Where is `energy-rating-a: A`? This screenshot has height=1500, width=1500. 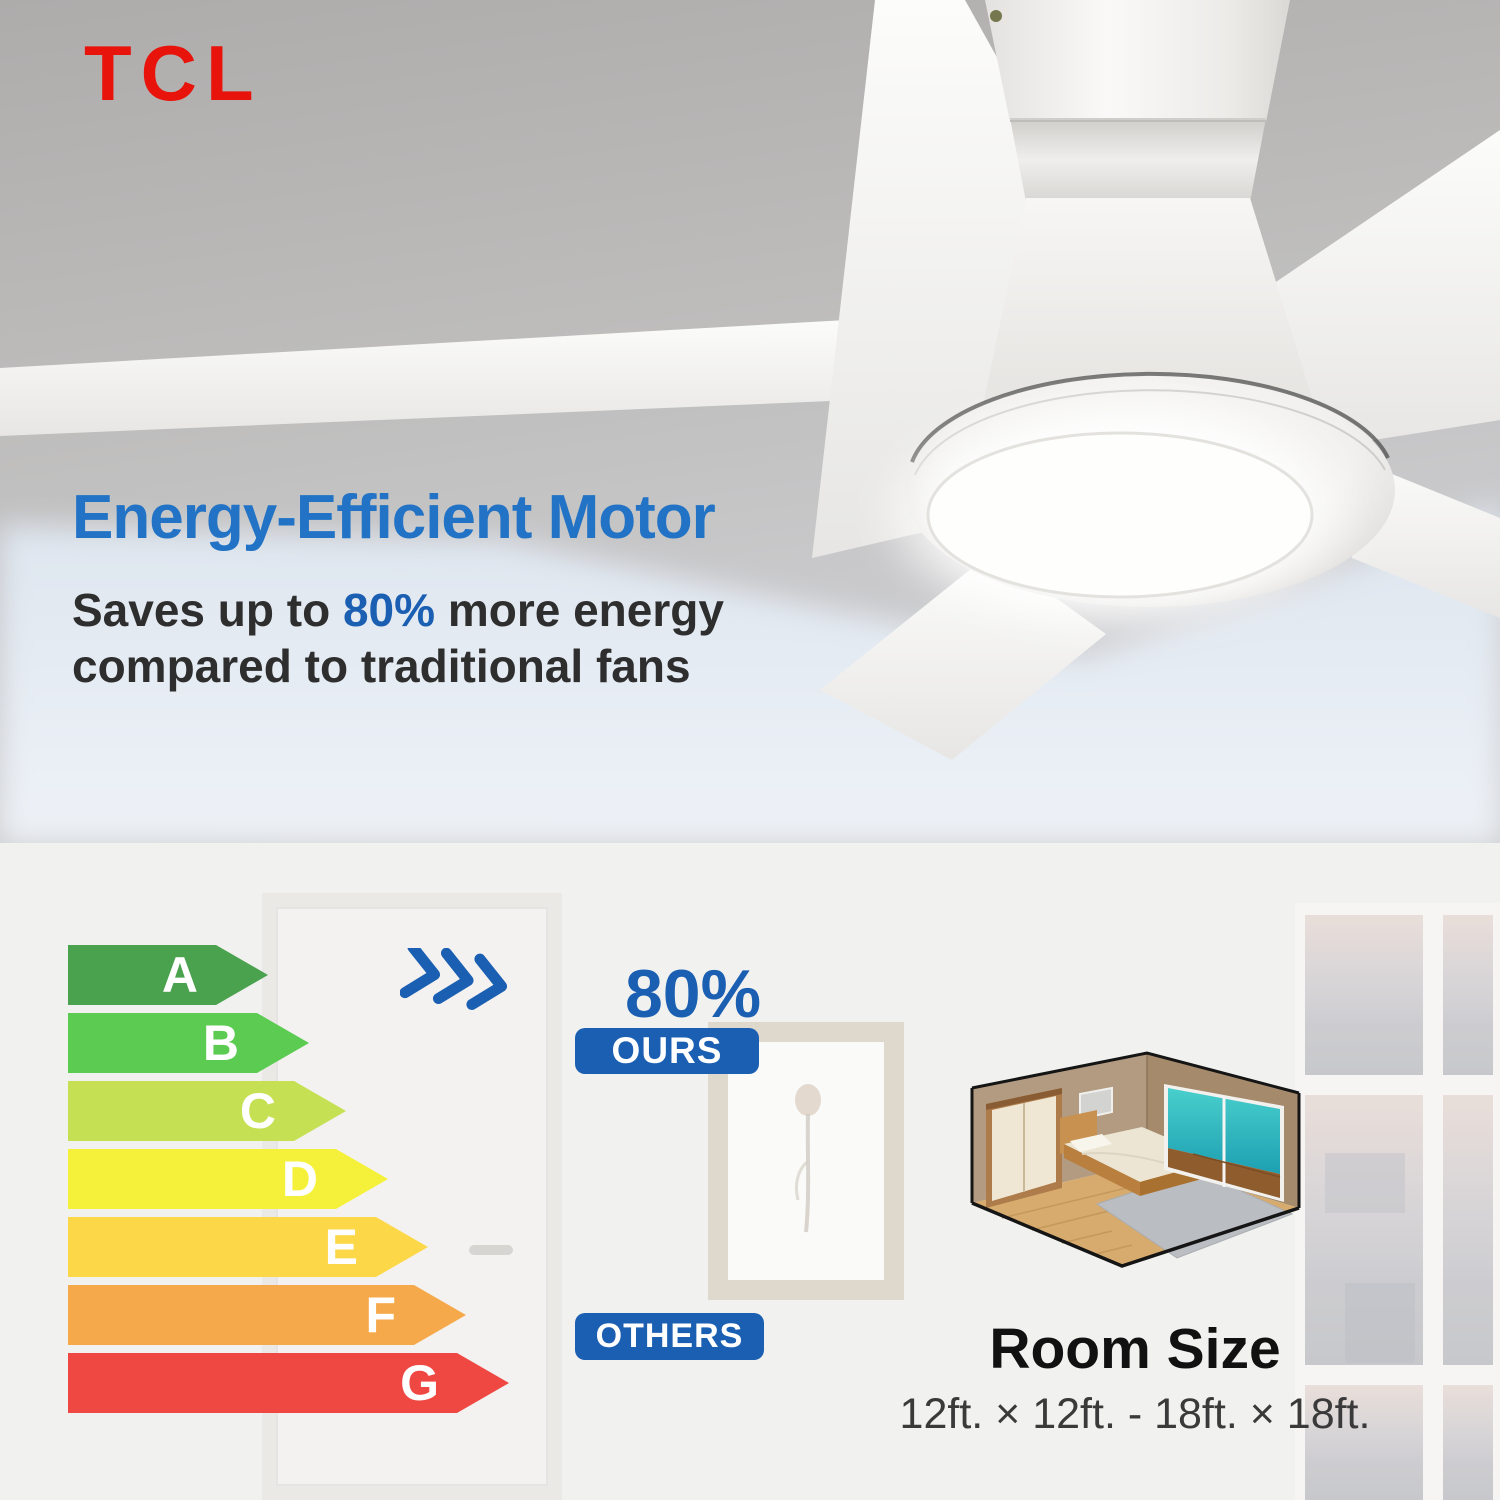
energy-rating-a: A is located at coordinates (168, 975).